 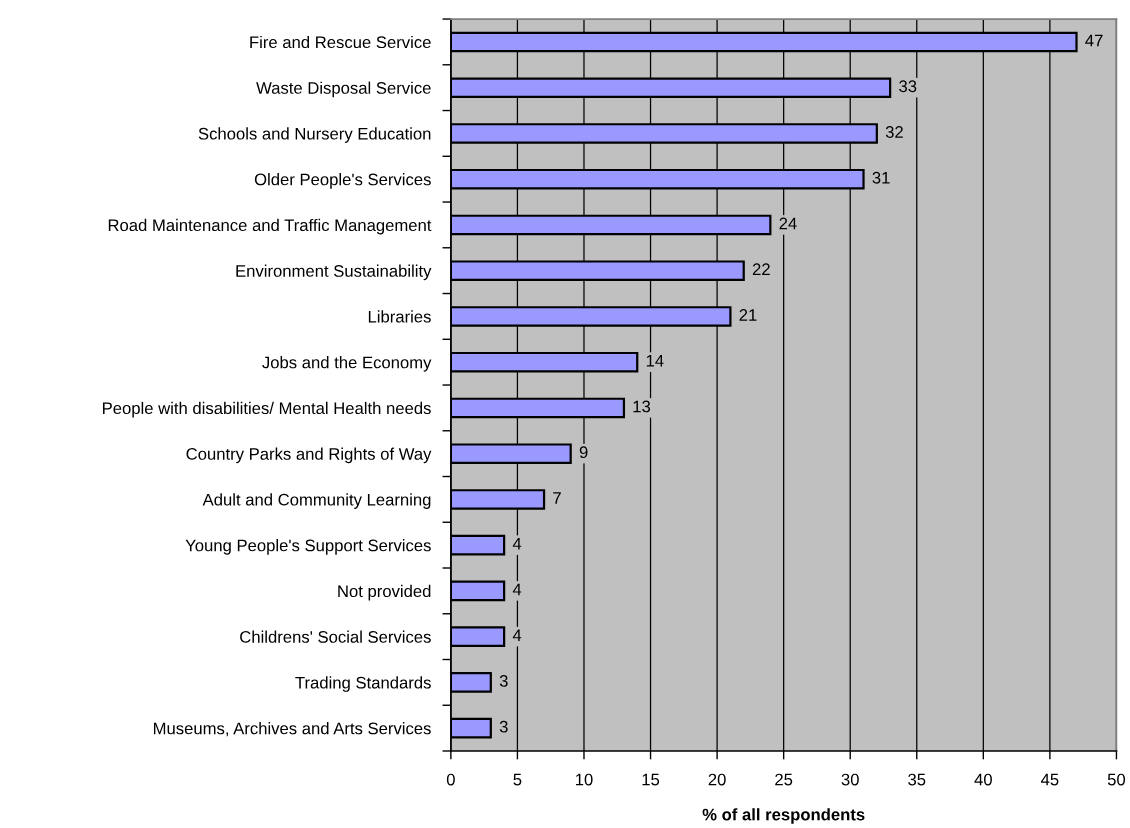 I want to click on data-label: 21, so click(x=748, y=315).